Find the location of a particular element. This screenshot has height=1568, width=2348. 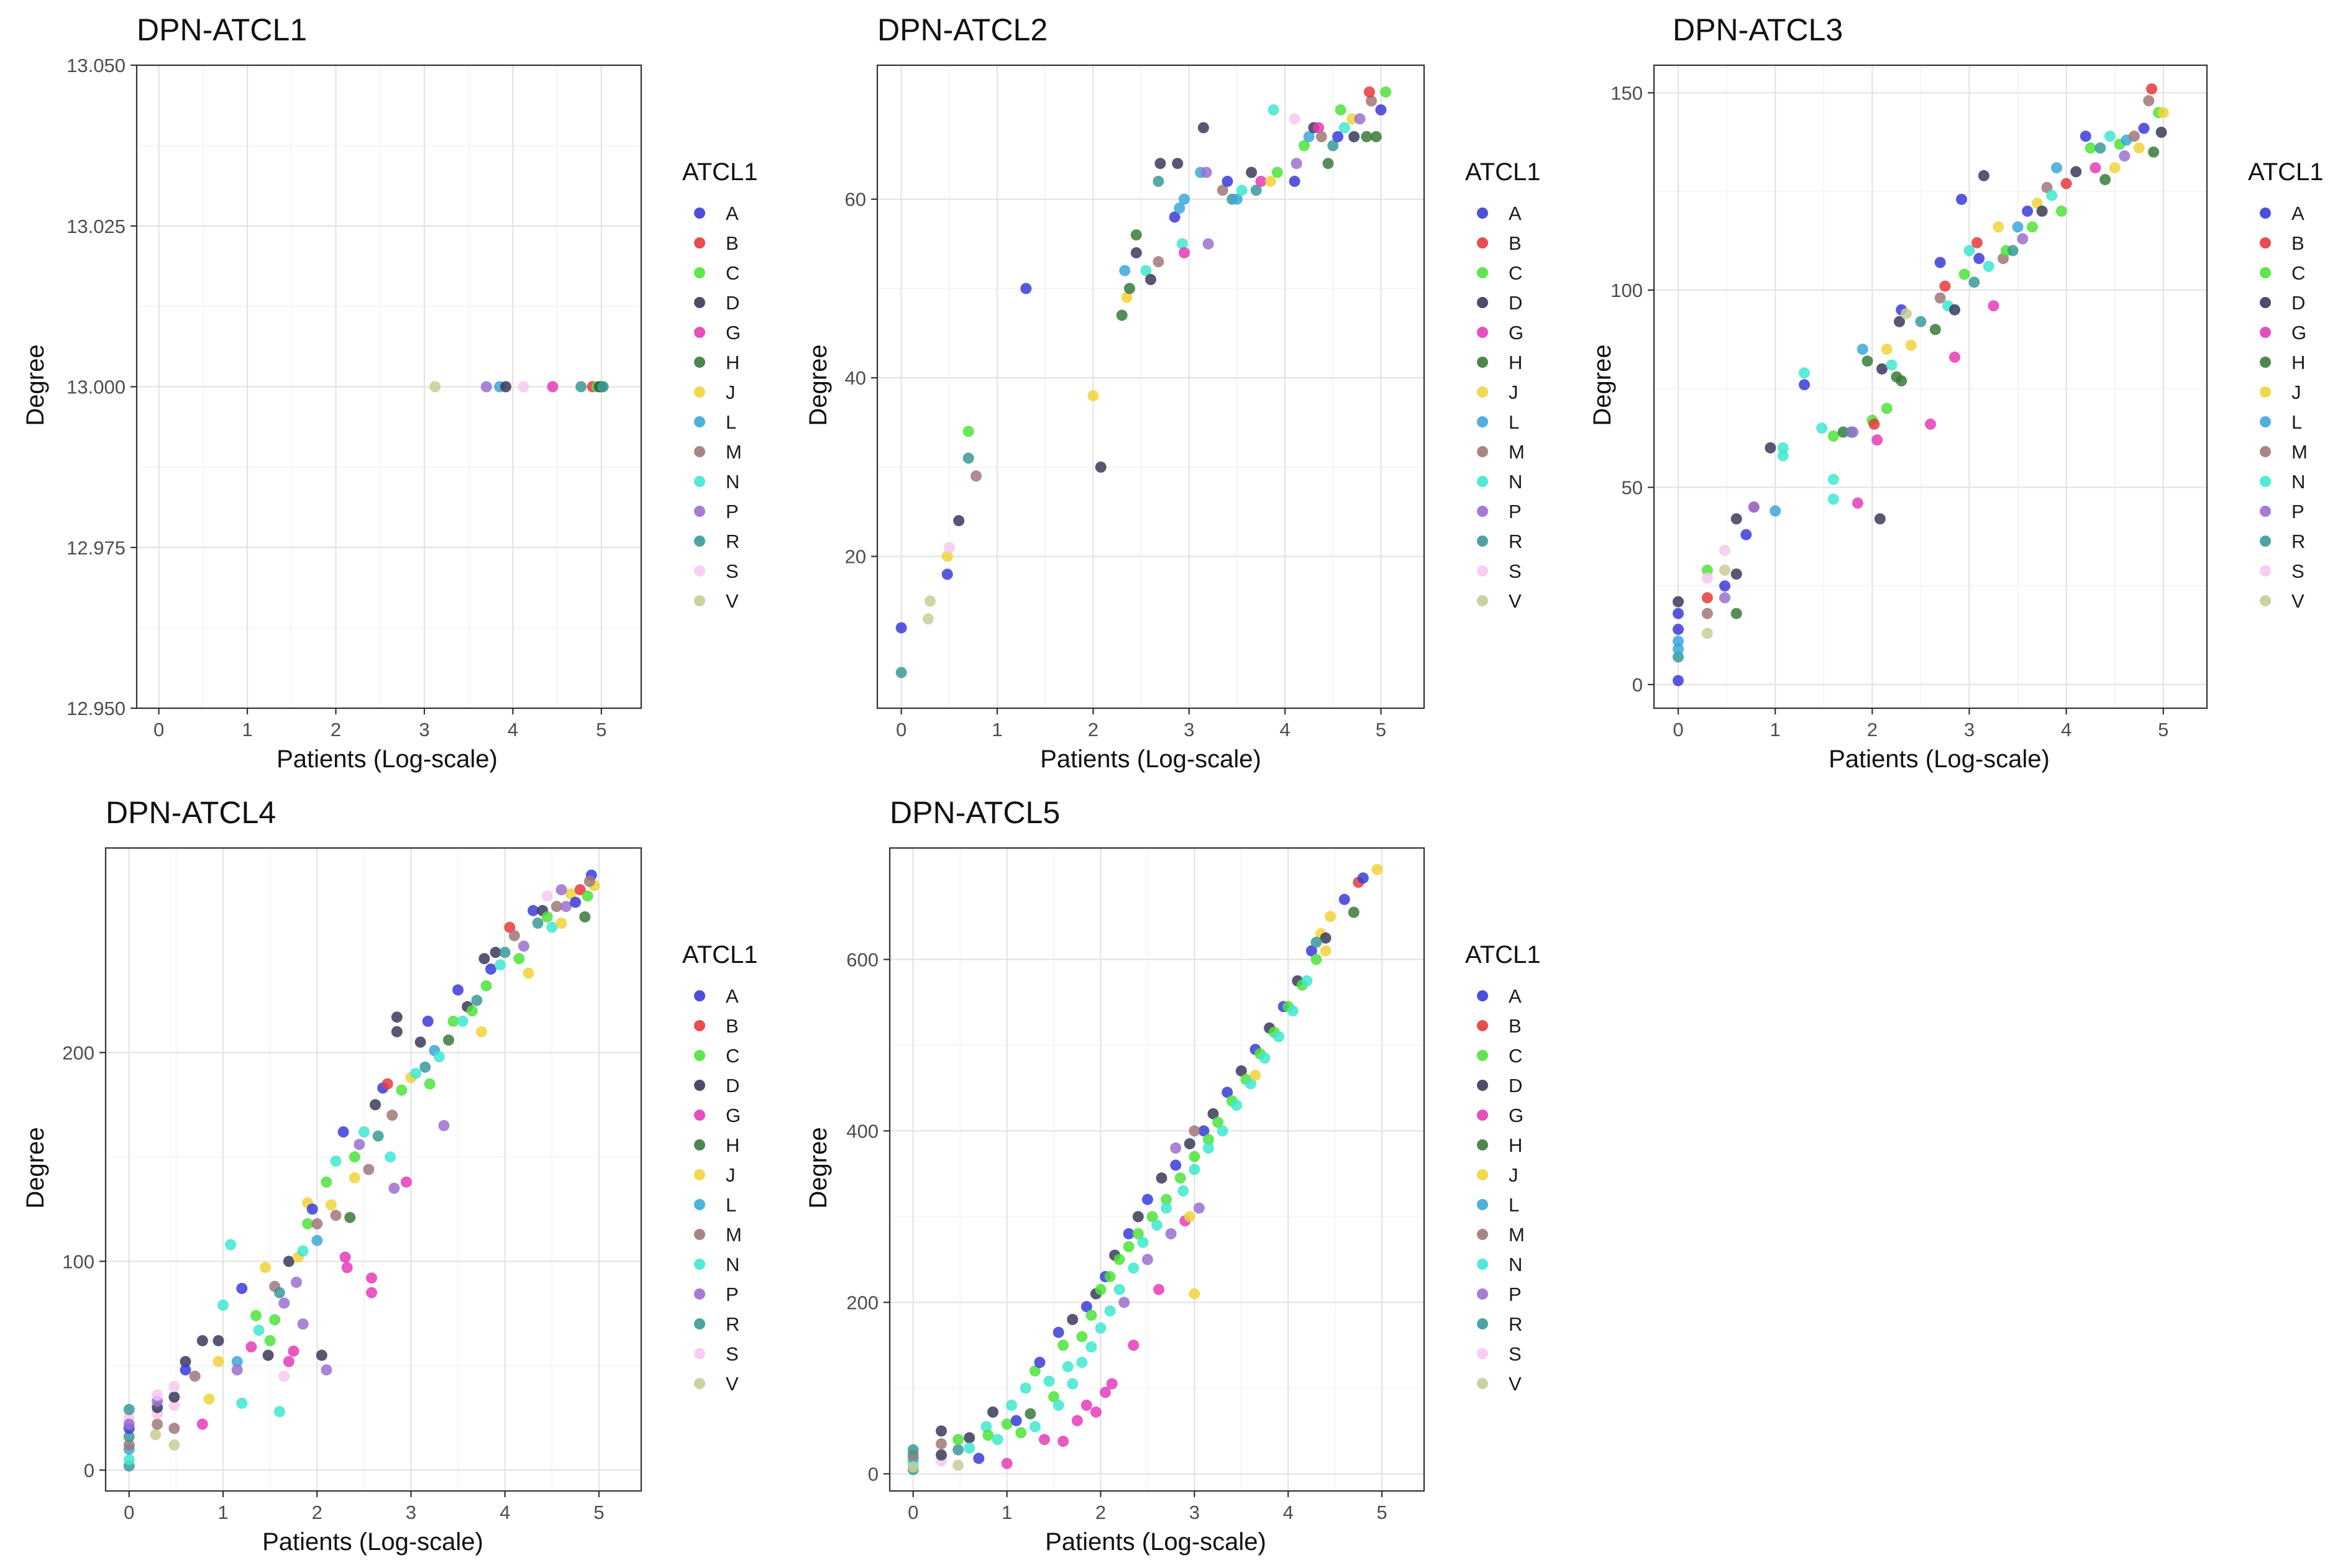

y-tick-label: 100 is located at coordinates (78, 1261).